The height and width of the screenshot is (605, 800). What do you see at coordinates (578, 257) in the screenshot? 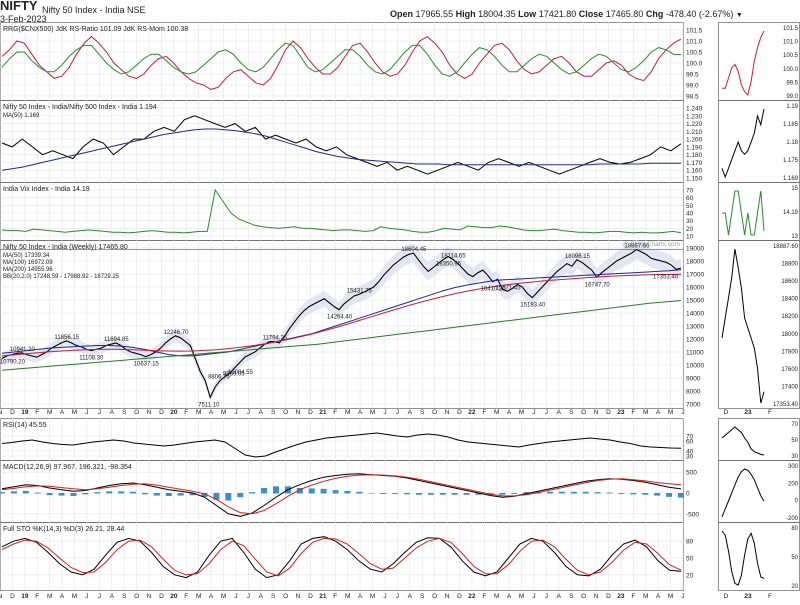
I see `price-annotation: 18096.15` at bounding box center [578, 257].